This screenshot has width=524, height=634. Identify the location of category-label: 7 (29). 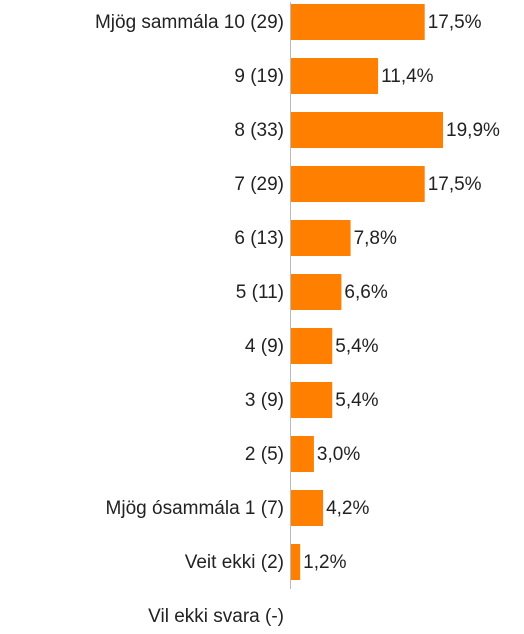
(259, 184).